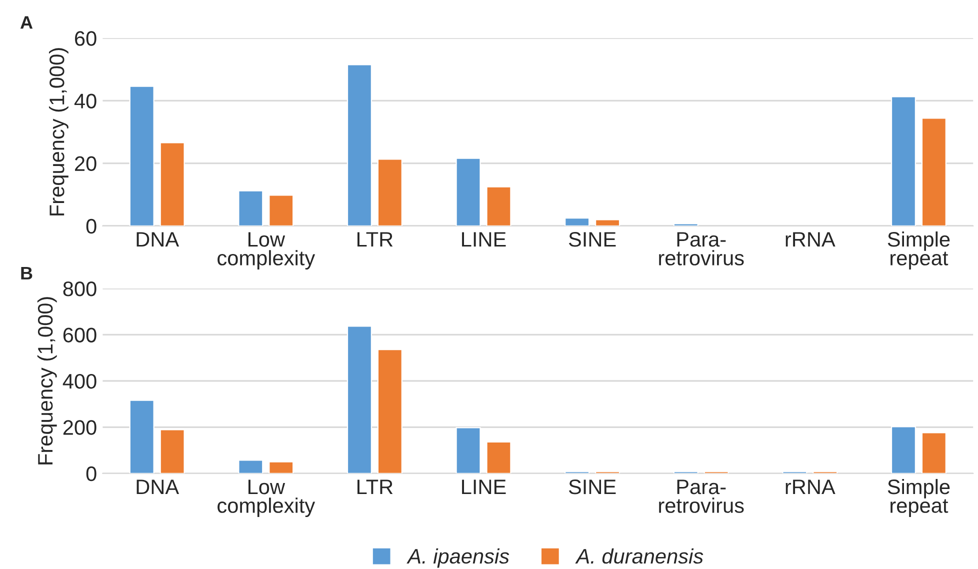 The image size is (978, 569). I want to click on y-tick-label: 600, so click(79, 335).